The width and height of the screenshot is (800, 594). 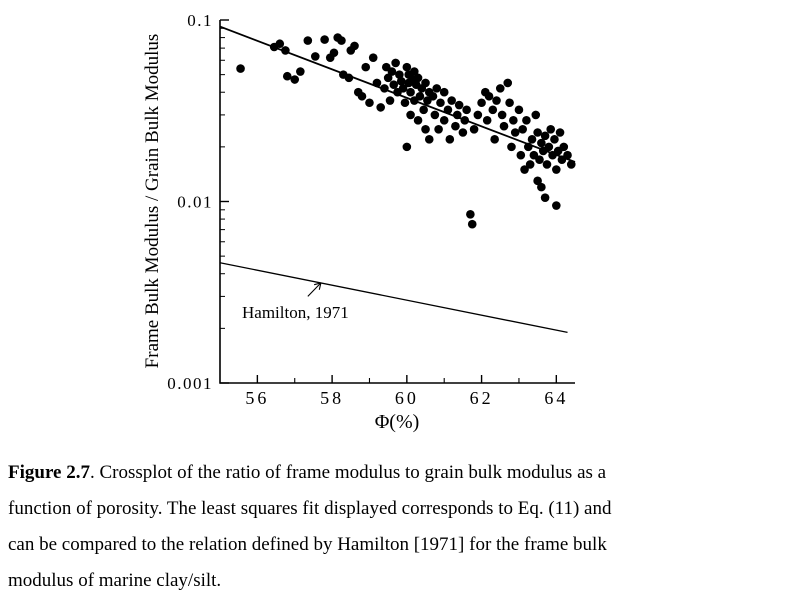 What do you see at coordinates (393, 298) in the screenshot?
I see `hamilton-line` at bounding box center [393, 298].